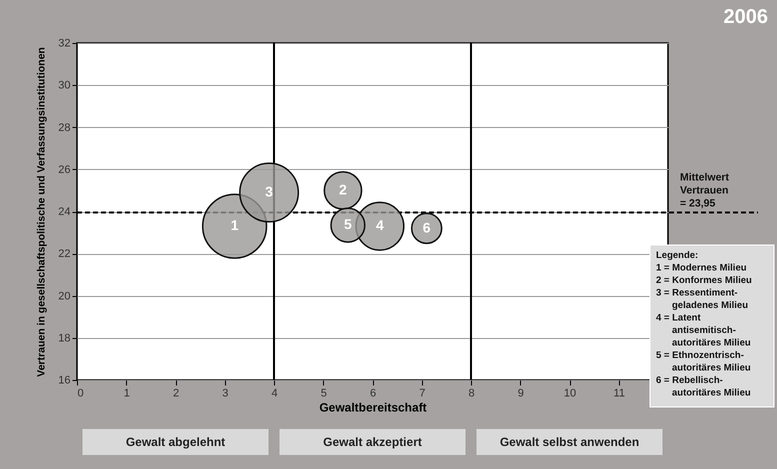 The width and height of the screenshot is (777, 469). What do you see at coordinates (64, 338) in the screenshot?
I see `y-tick-label: 18` at bounding box center [64, 338].